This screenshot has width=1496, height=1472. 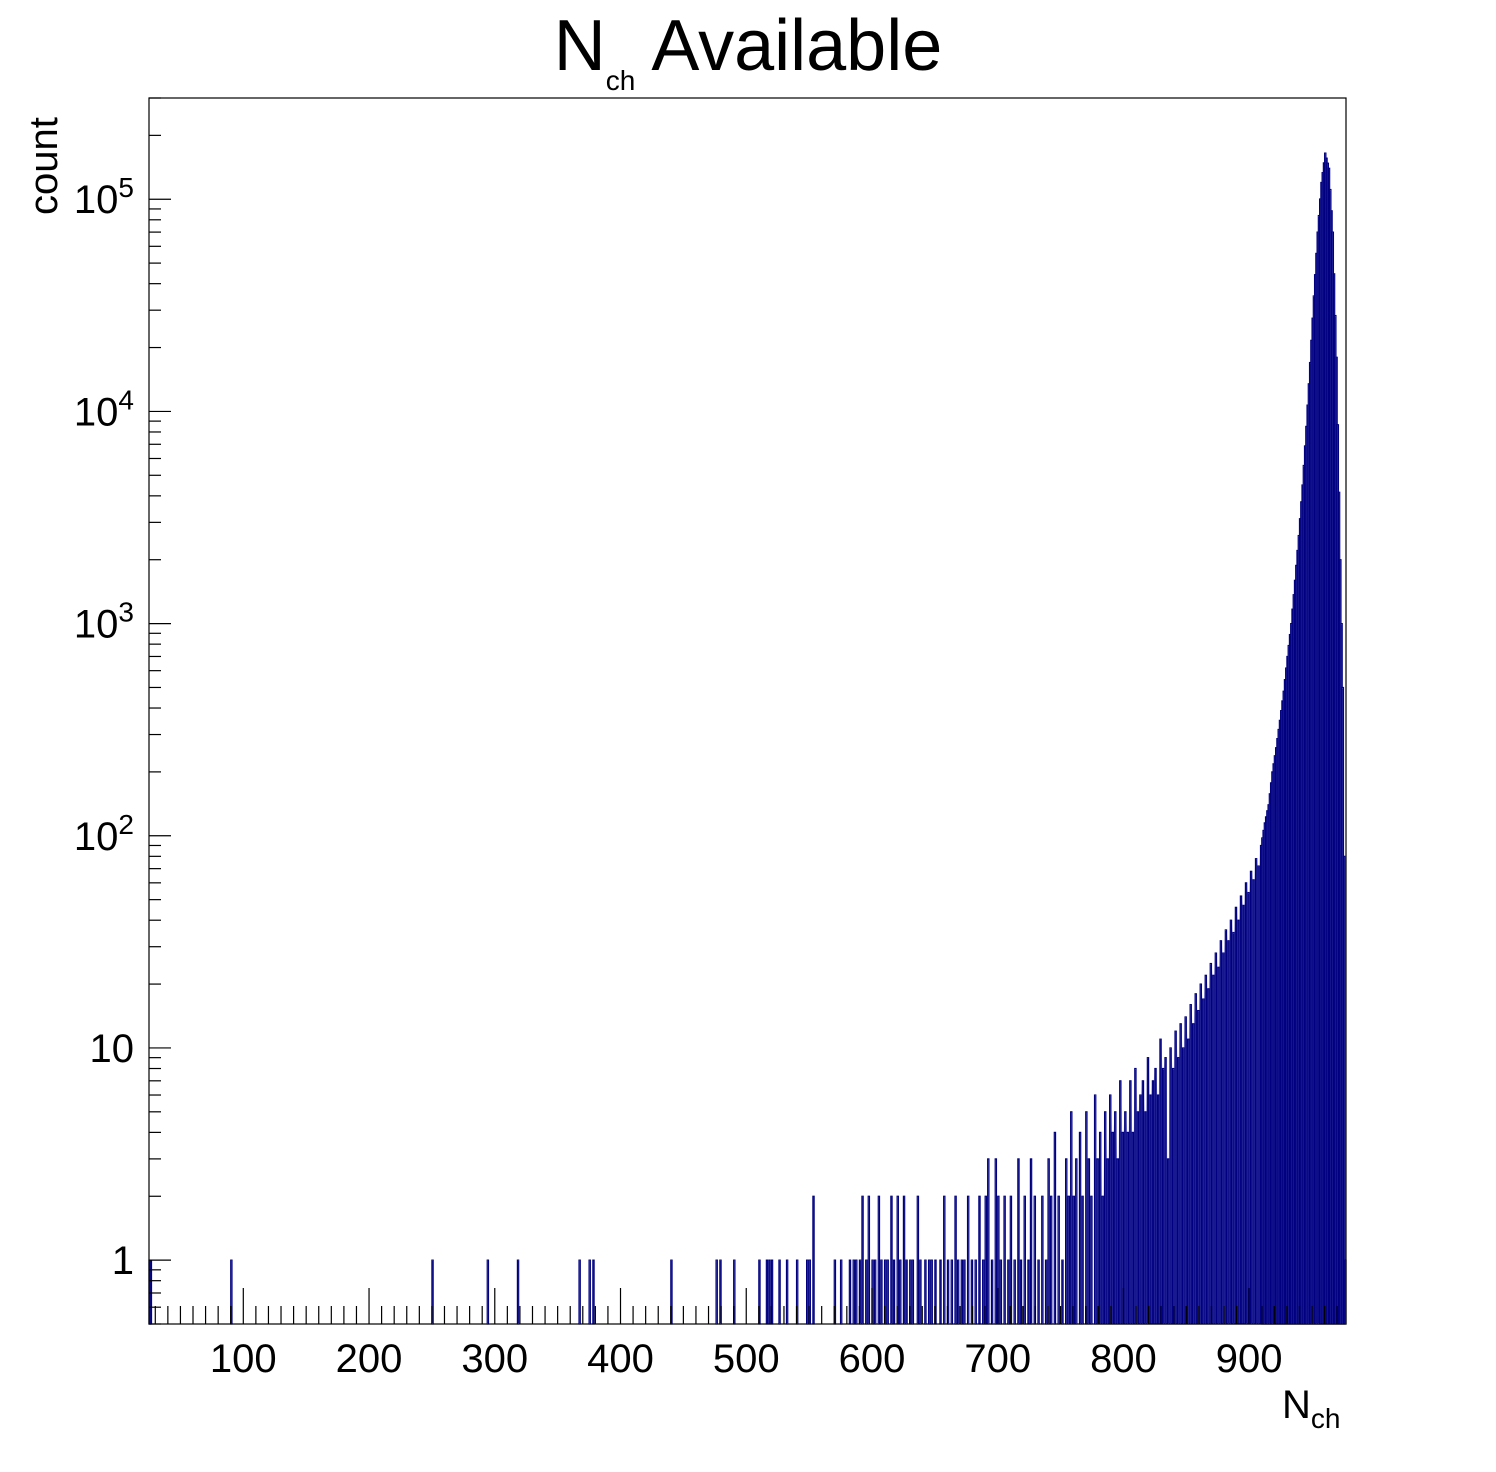 What do you see at coordinates (104, 409) in the screenshot?
I see `y-tick-label: 10⁴` at bounding box center [104, 409].